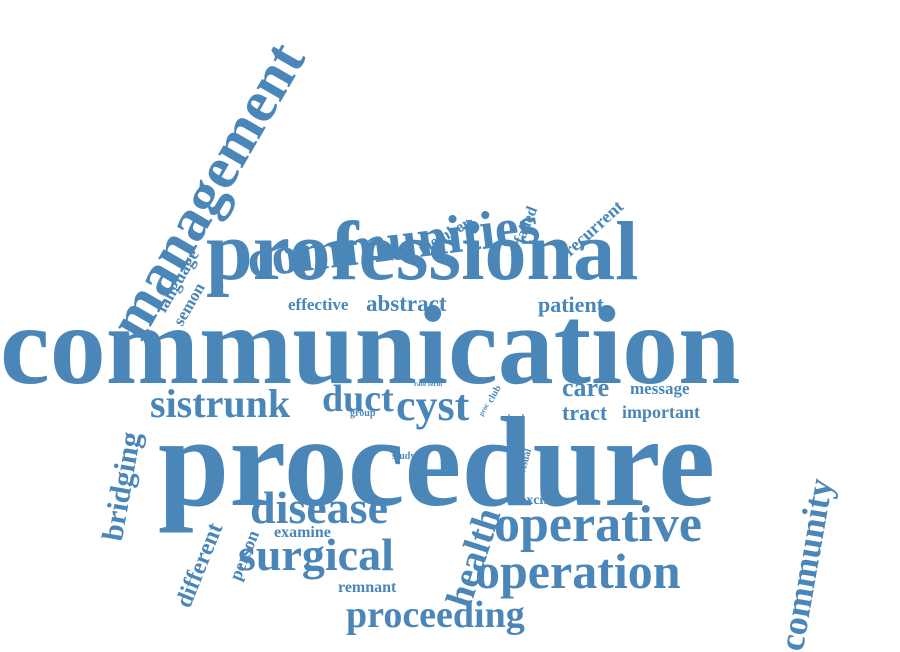 The width and height of the screenshot is (900, 652). What do you see at coordinates (436, 462) in the screenshot?
I see `word-procedure: procedure` at bounding box center [436, 462].